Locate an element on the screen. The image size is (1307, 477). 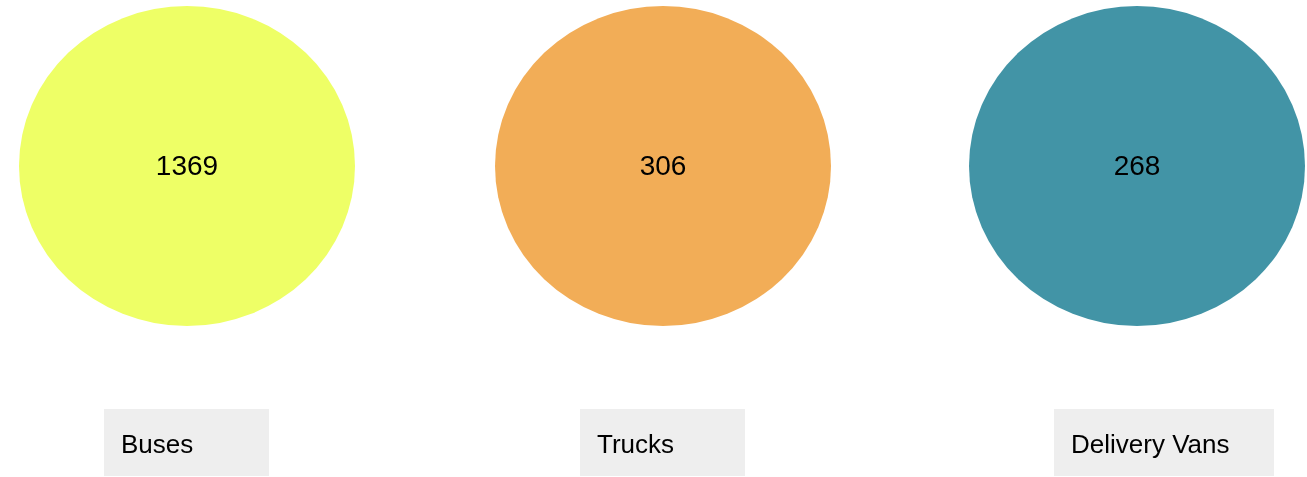
category-label: Delivery Vans is located at coordinates (1150, 444).